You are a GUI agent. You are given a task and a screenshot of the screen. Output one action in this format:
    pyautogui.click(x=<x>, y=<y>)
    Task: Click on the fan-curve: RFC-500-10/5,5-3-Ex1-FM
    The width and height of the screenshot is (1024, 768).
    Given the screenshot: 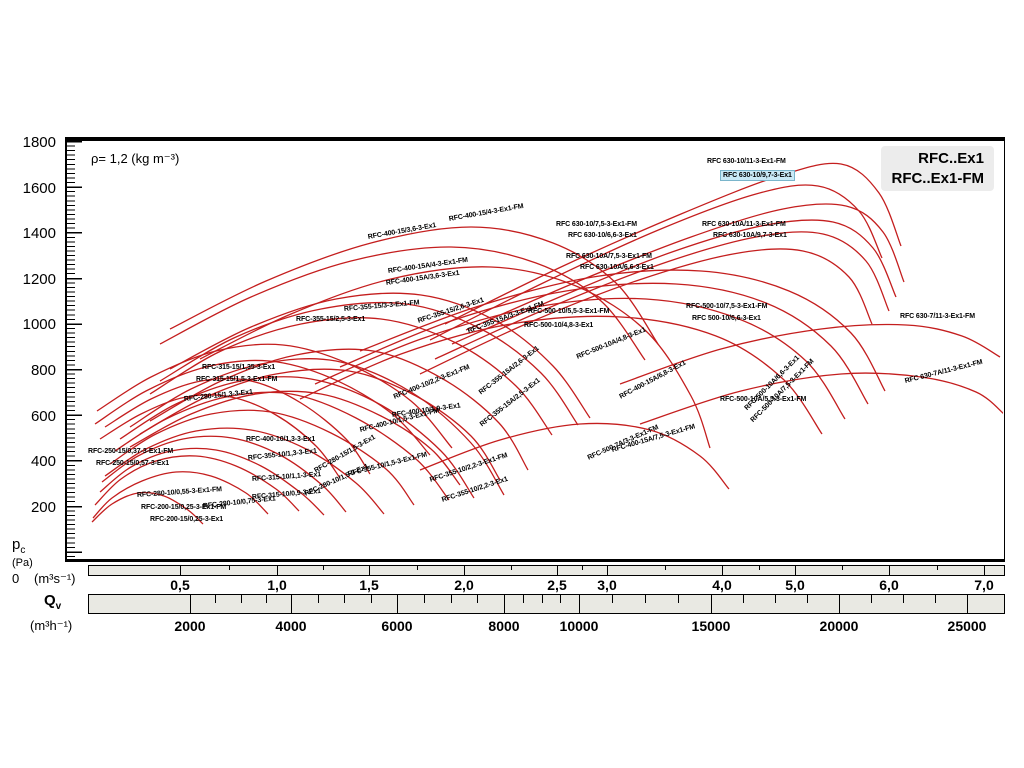 What is the action you would take?
    pyautogui.click(x=580, y=358)
    